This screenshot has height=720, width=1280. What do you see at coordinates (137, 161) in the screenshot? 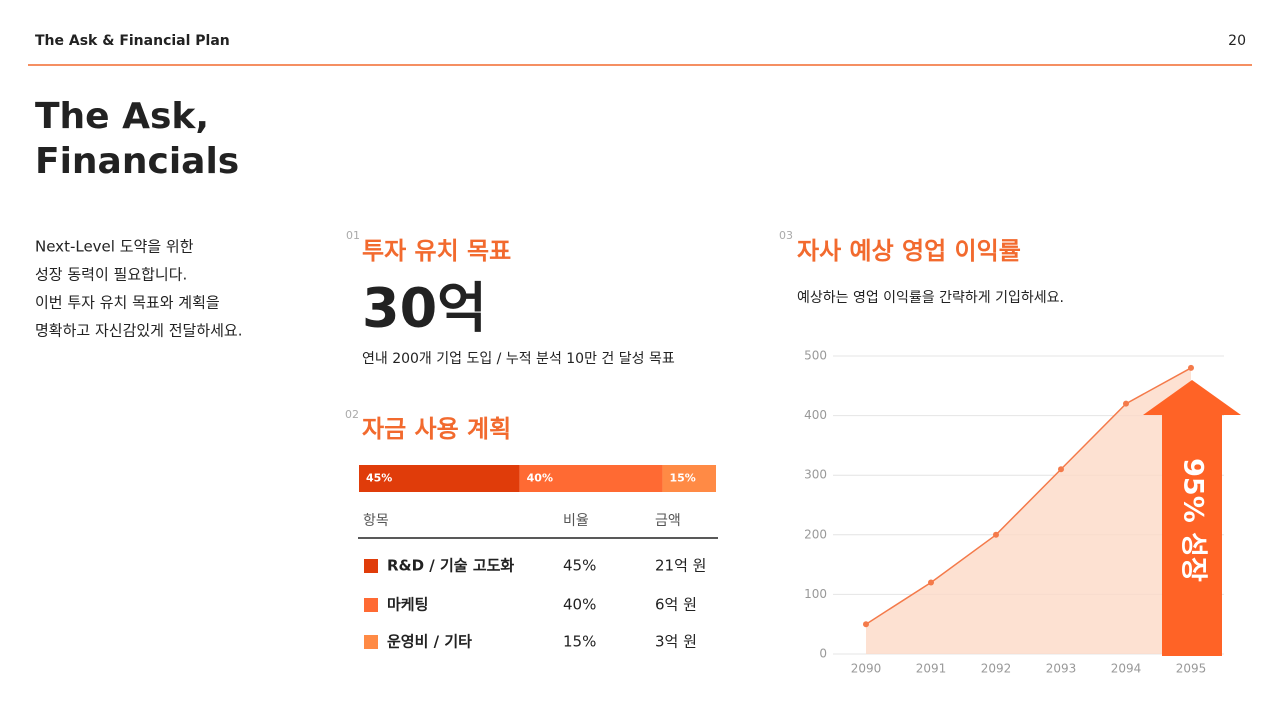
I see `slide-title: Financials` at bounding box center [137, 161].